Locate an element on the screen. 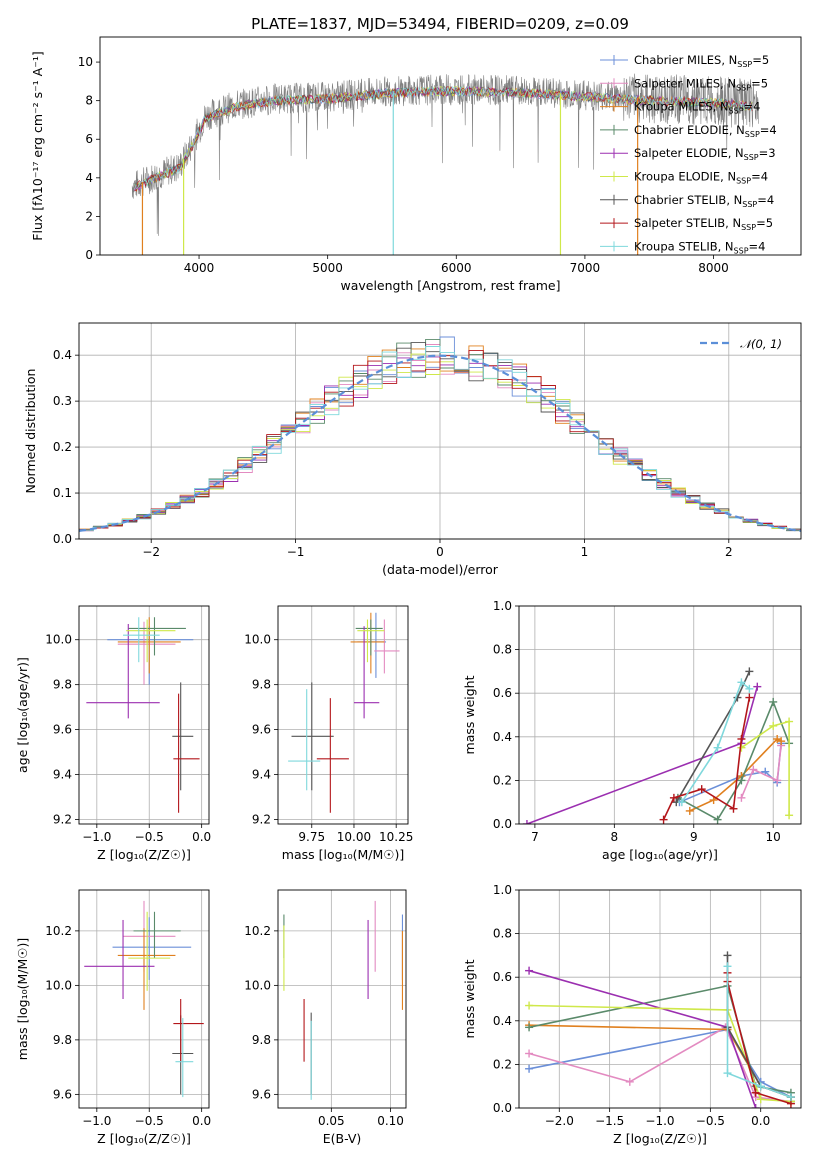 This screenshot has width=819, height=1170. gaussian-curve is located at coordinates (440, 443).